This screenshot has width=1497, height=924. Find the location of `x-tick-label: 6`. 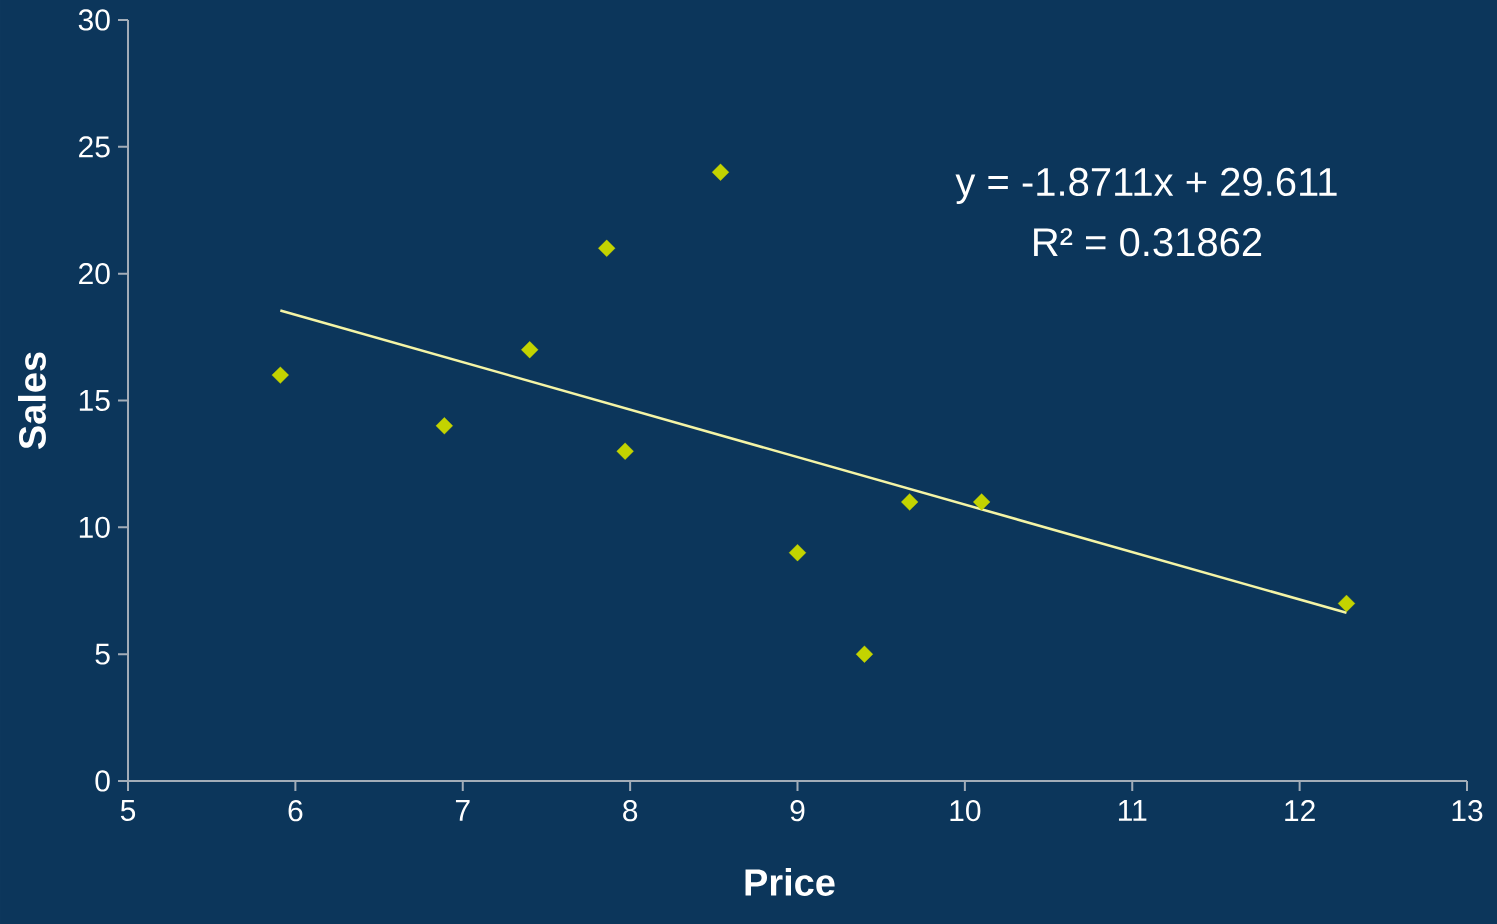

x-tick-label: 6 is located at coordinates (295, 811).